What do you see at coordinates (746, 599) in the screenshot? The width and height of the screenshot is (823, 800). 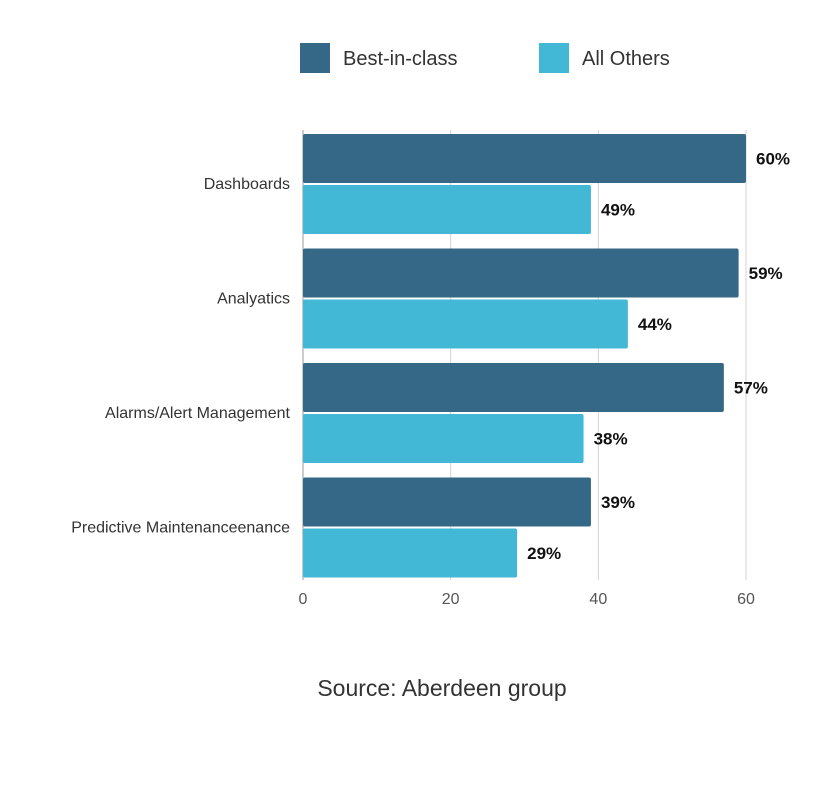 I see `x-tick-label-60: 60` at bounding box center [746, 599].